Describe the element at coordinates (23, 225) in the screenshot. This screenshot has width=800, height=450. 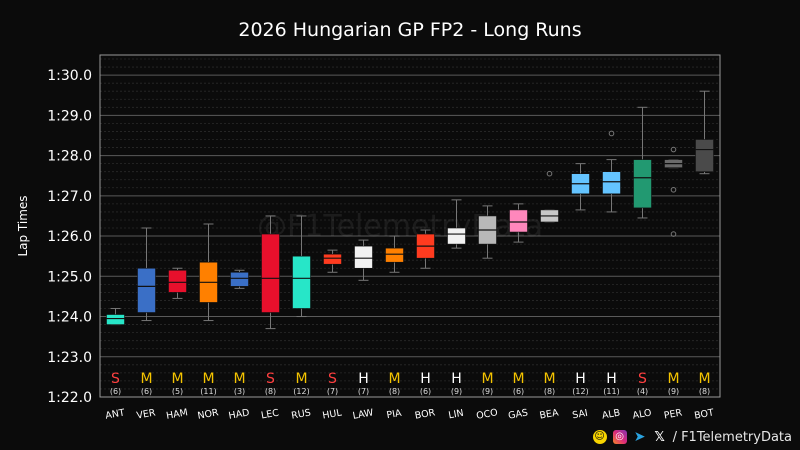
I see `y-axis-label: Lap Times` at that location.